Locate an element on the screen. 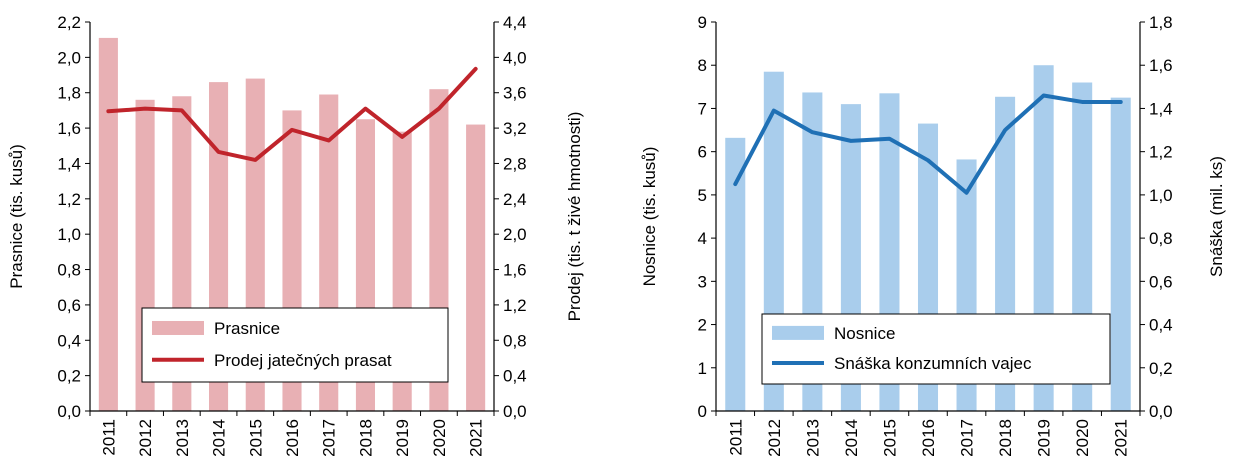 The height and width of the screenshot is (470, 1233). y-tick-label-right: 3,2 is located at coordinates (515, 128).